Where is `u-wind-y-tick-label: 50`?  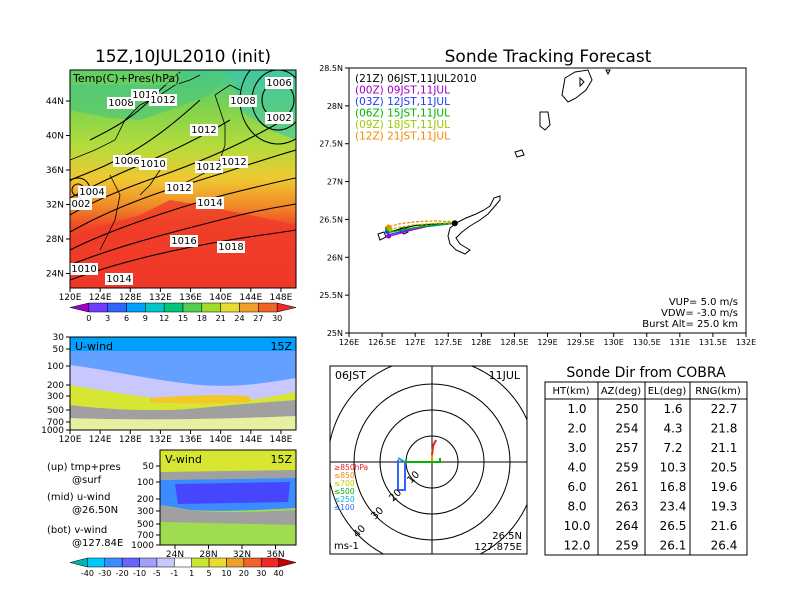 u-wind-y-tick-label: 50 is located at coordinates (59, 350).